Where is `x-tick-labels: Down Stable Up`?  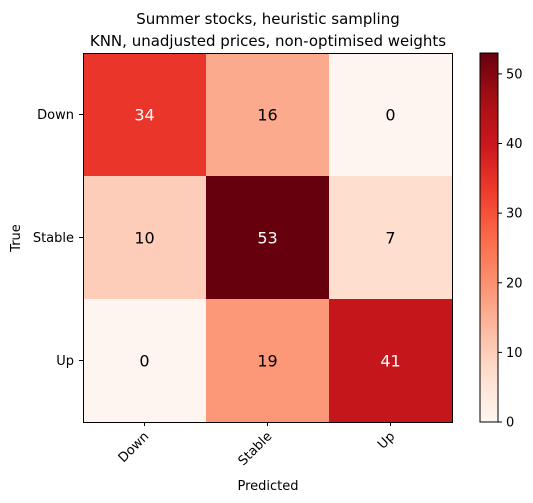 x-tick-labels: Down Stable Up is located at coordinates (257, 449).